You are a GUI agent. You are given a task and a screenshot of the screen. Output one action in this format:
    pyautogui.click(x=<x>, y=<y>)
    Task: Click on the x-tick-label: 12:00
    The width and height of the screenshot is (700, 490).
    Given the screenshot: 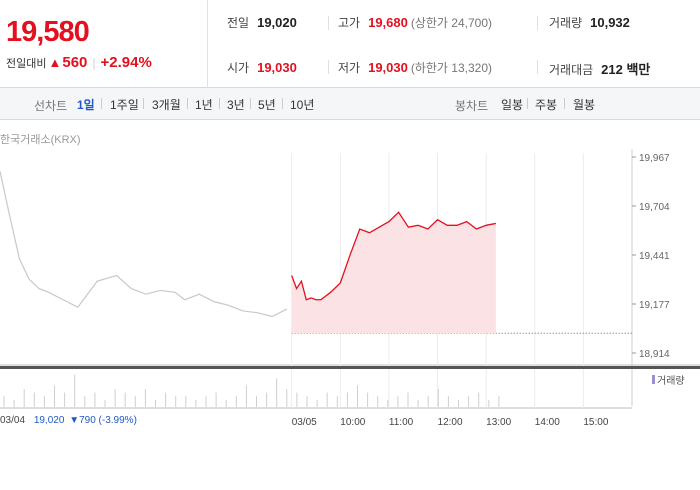 What is the action you would take?
    pyautogui.click(x=450, y=422)
    